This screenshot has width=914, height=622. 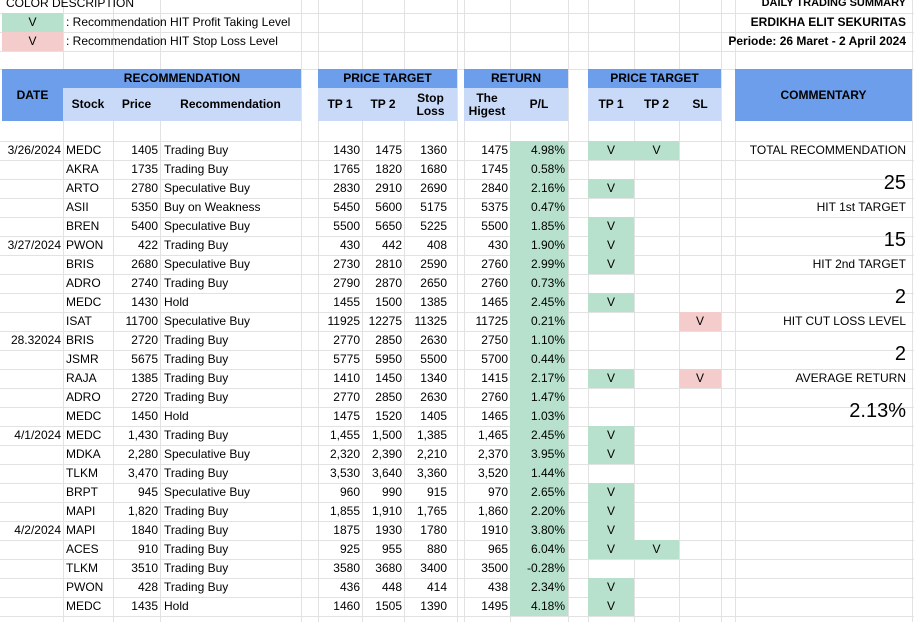 What do you see at coordinates (539, 264) in the screenshot?
I see `pl-cell: 2.99%` at bounding box center [539, 264].